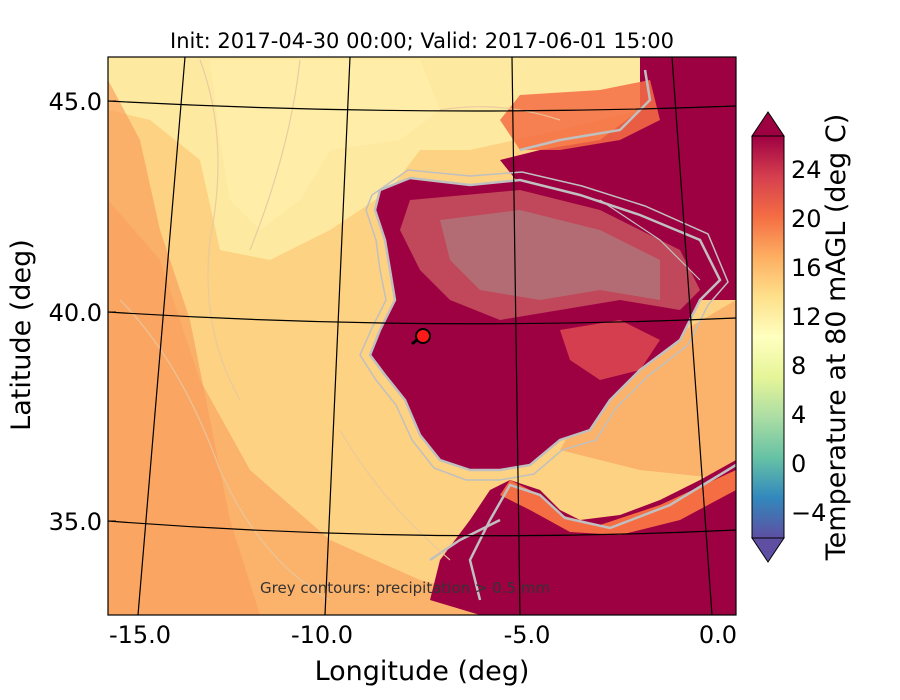 This screenshot has height=700, width=900. Describe the element at coordinates (718, 635) in the screenshot. I see `x-tick-label: 0.0` at that location.